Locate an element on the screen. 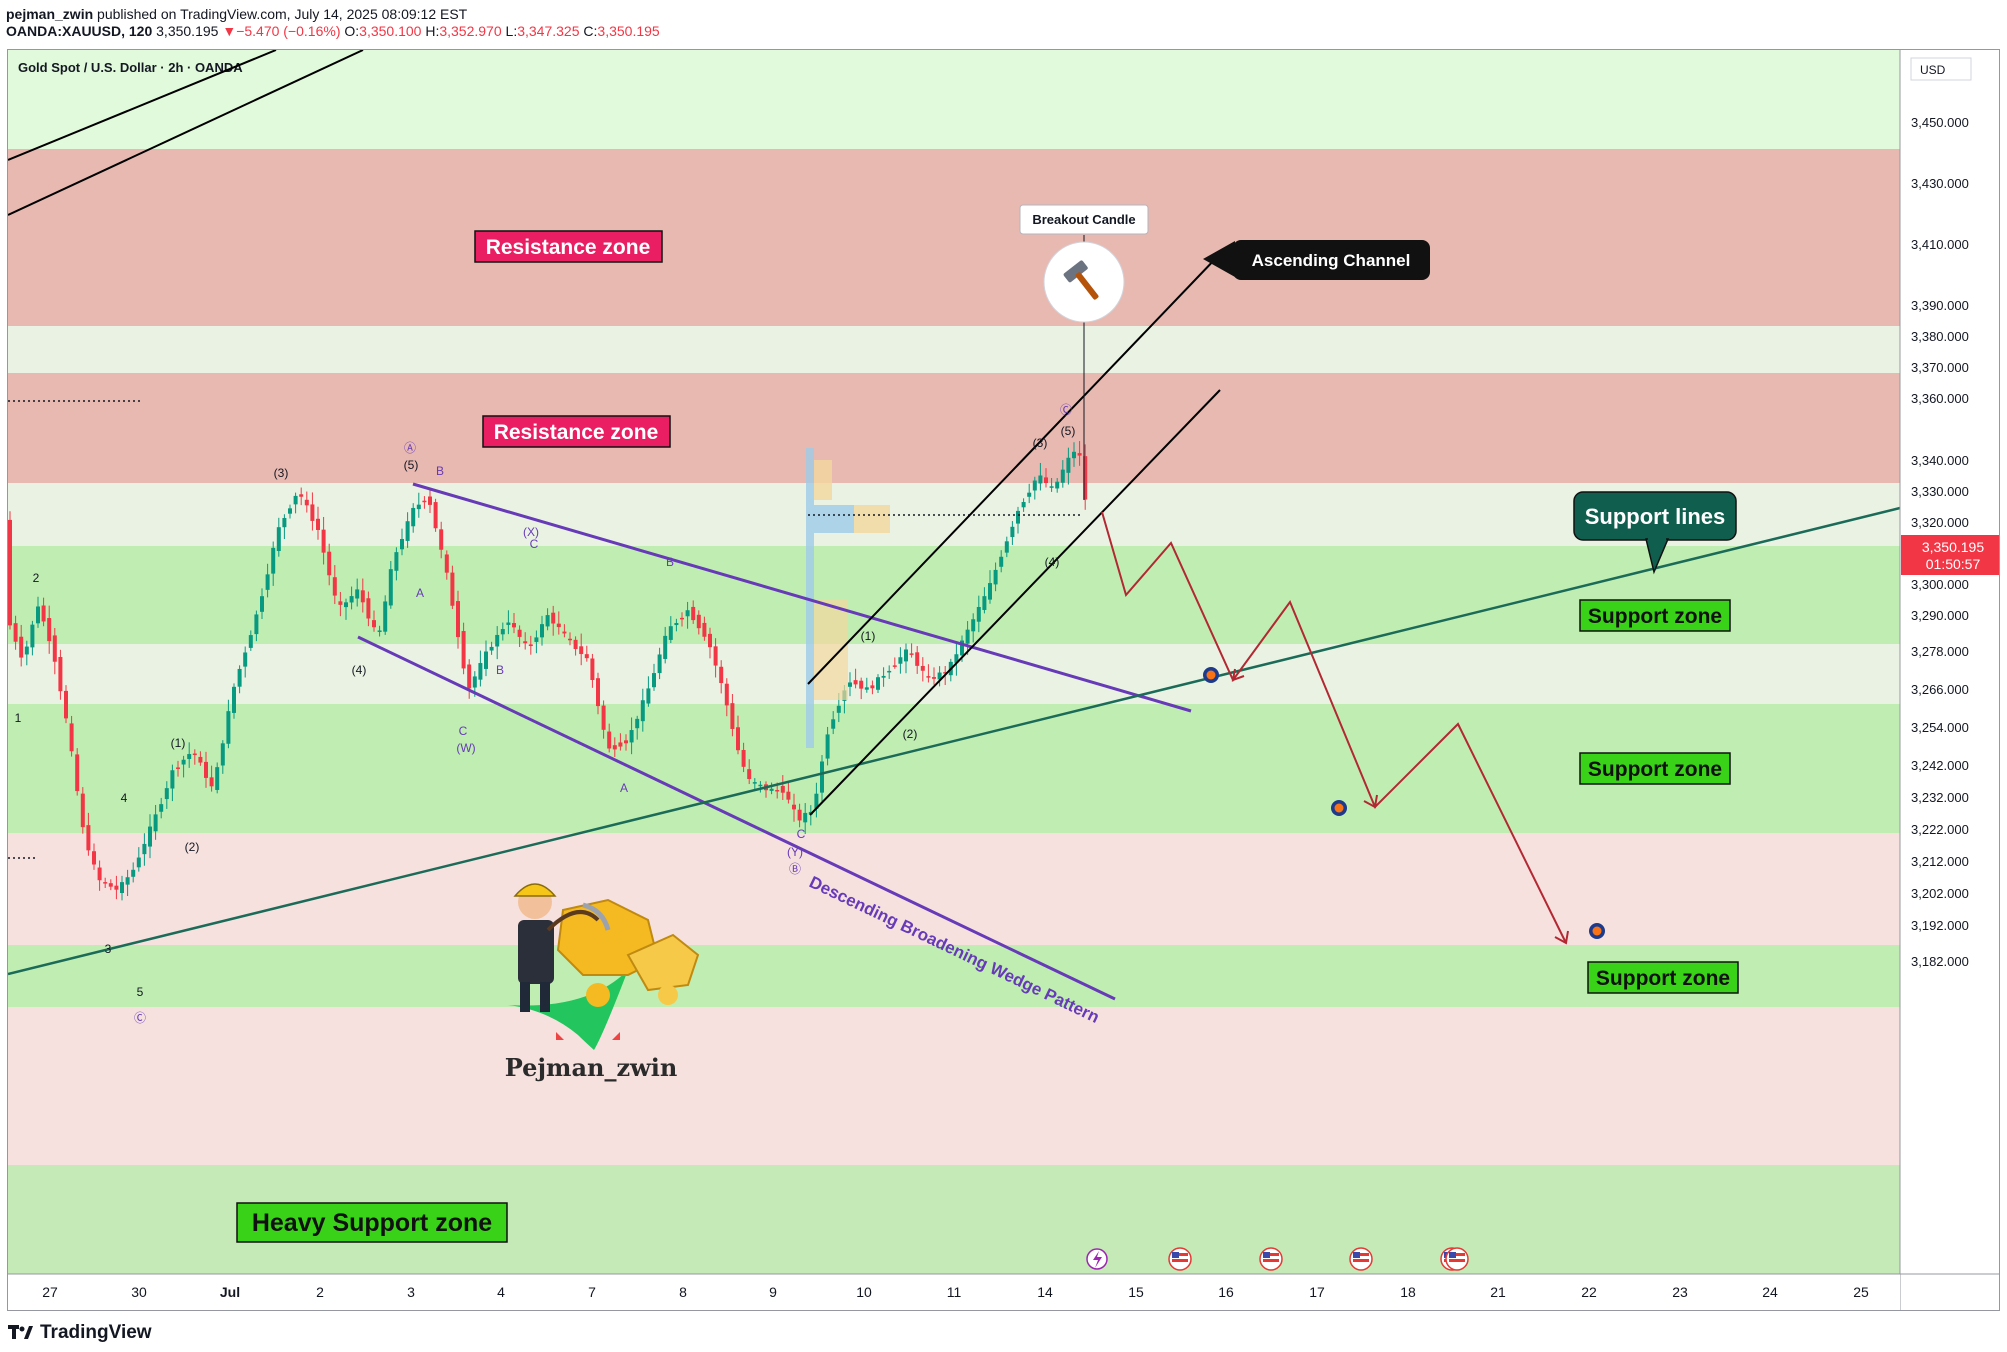 The image size is (2007, 1352). wave-label: A is located at coordinates (420, 593).